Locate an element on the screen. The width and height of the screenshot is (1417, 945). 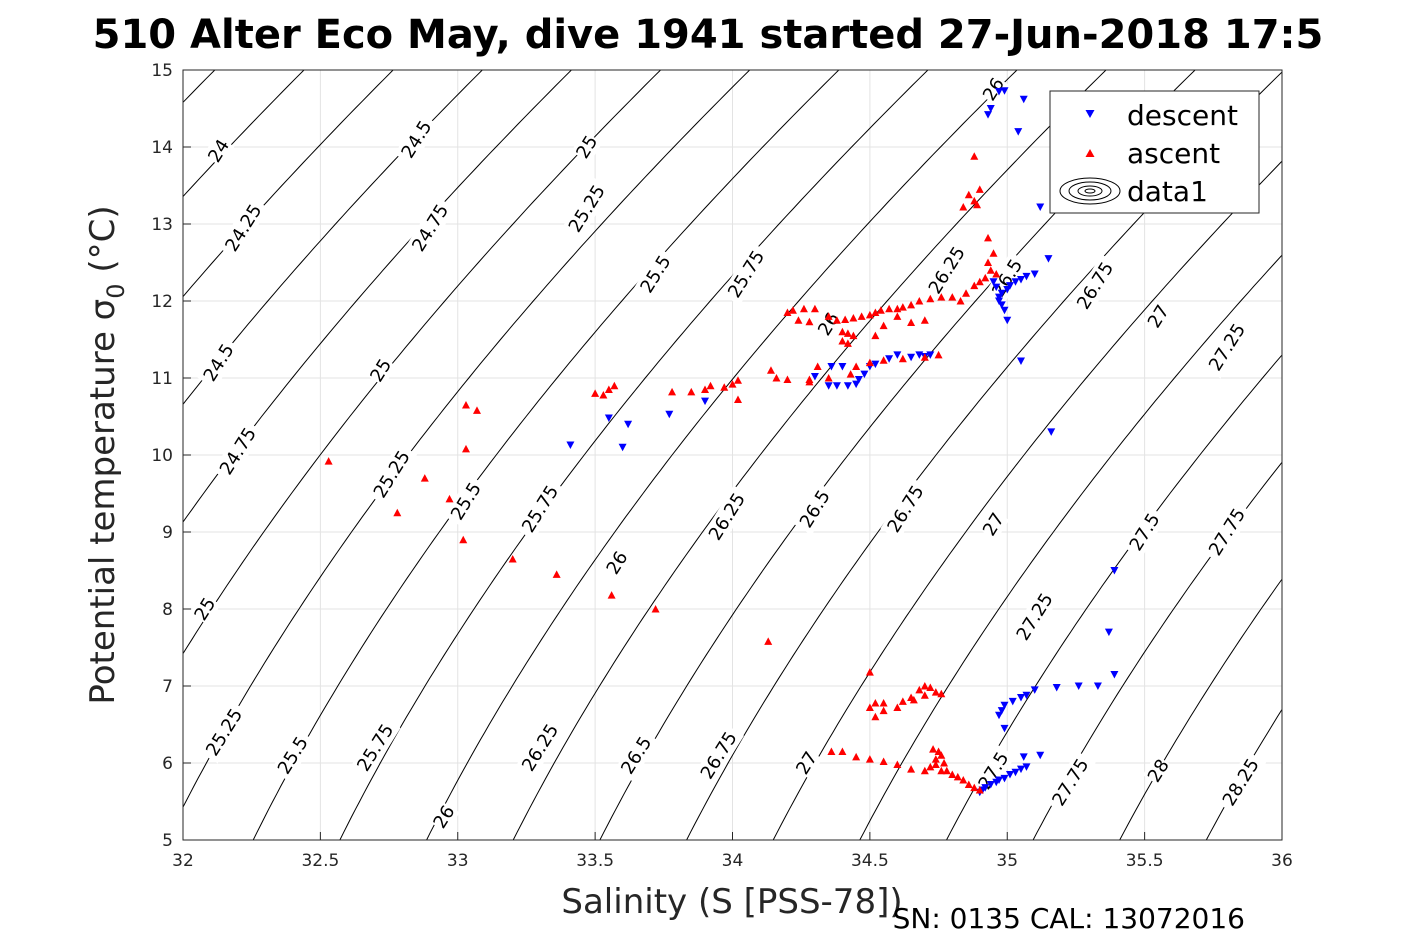
y-tick-label: 8 is located at coordinates (167, 610).